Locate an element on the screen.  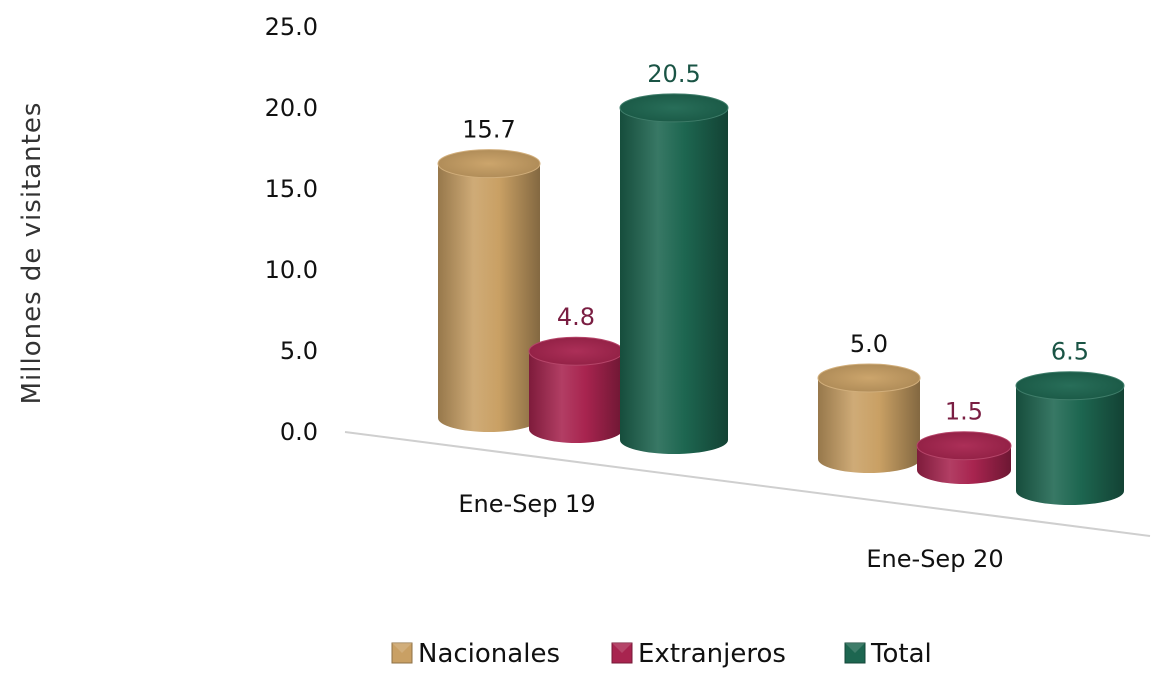
data-label: 20.5 is located at coordinates (673, 74).